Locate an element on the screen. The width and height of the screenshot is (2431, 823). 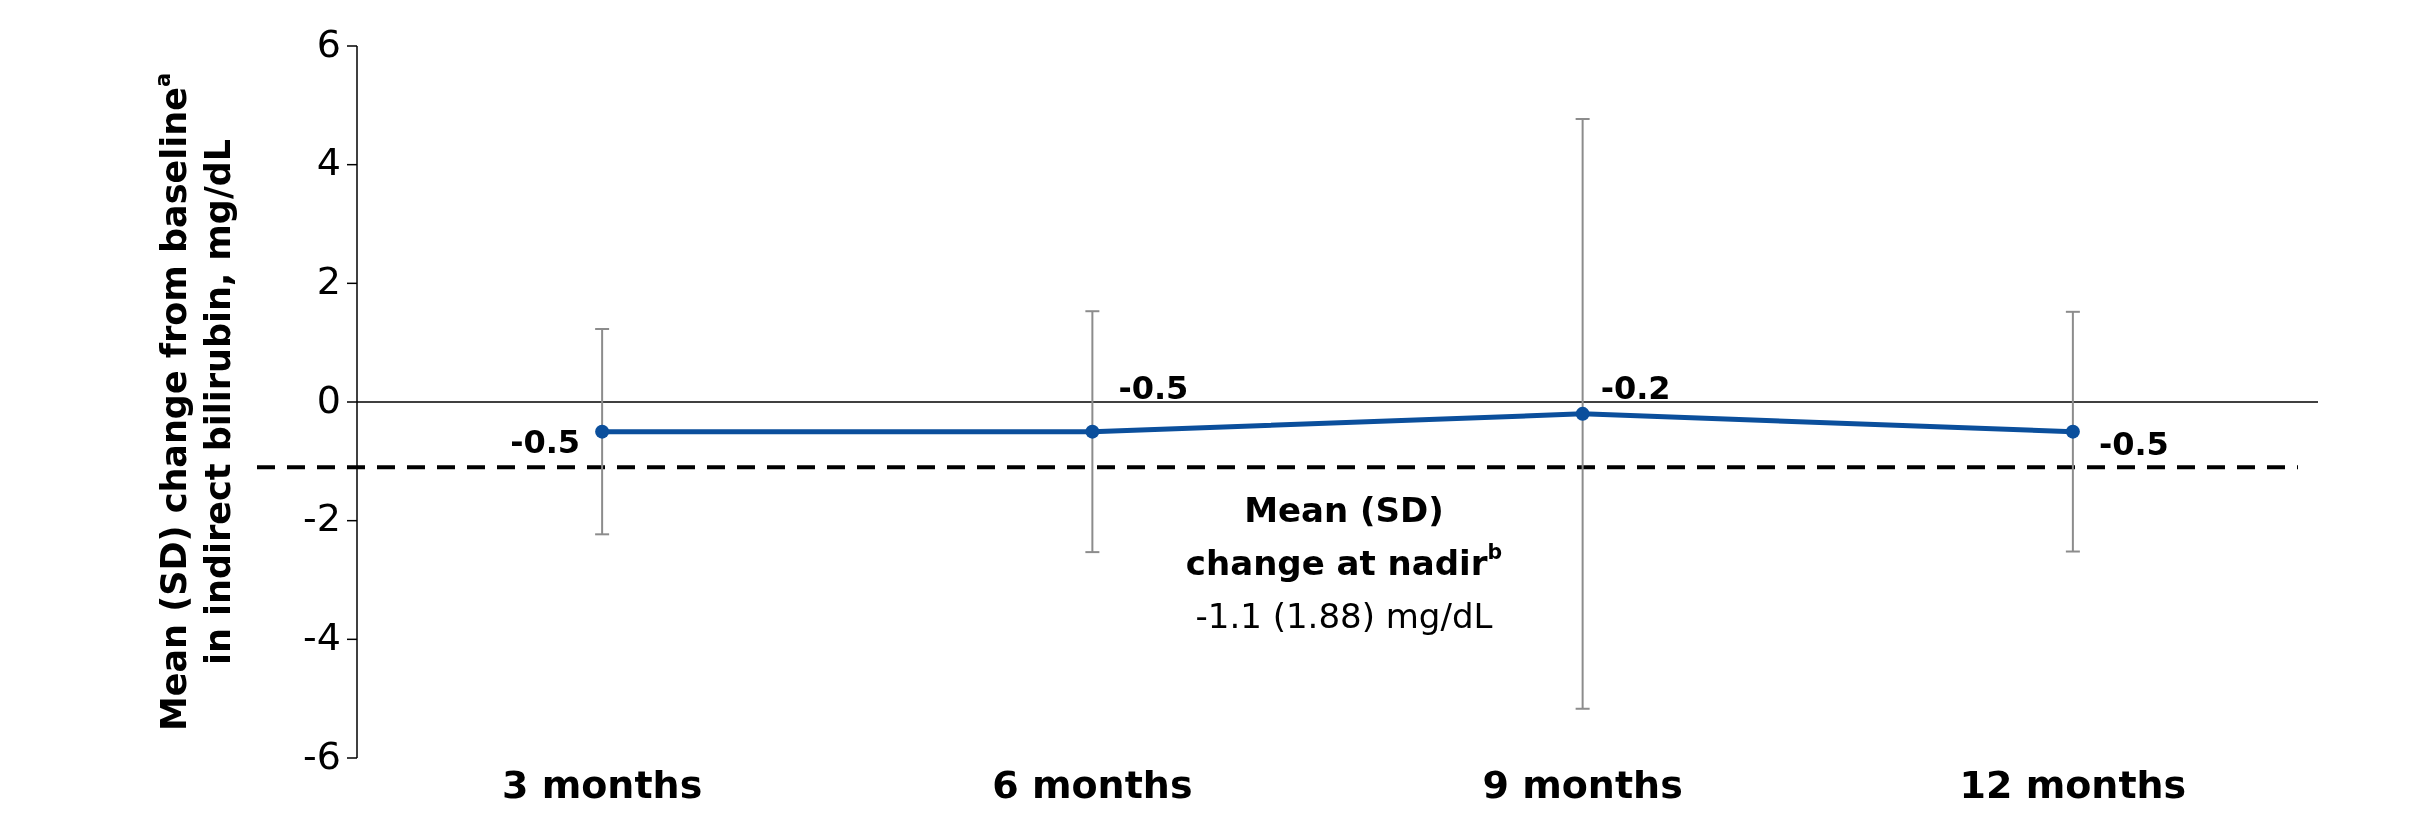
x-tick-label: 3 months is located at coordinates (602, 785).